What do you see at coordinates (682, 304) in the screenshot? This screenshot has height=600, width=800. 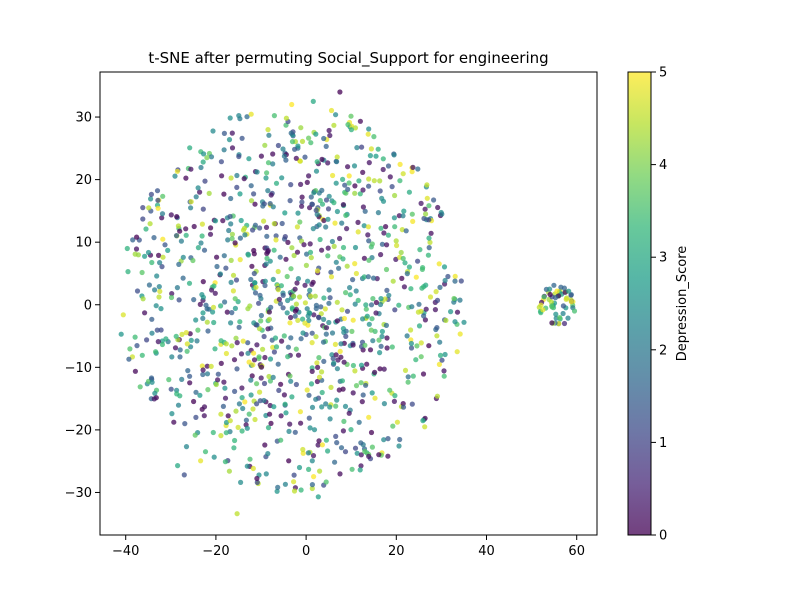 I see `colorbar-label: Depression_Score` at bounding box center [682, 304].